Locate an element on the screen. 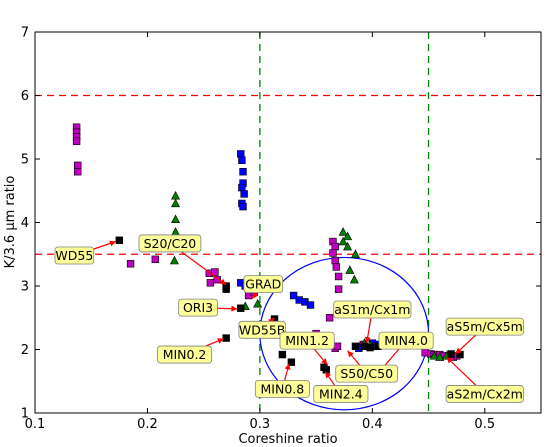  annotation: ORI3 is located at coordinates (208, 307).